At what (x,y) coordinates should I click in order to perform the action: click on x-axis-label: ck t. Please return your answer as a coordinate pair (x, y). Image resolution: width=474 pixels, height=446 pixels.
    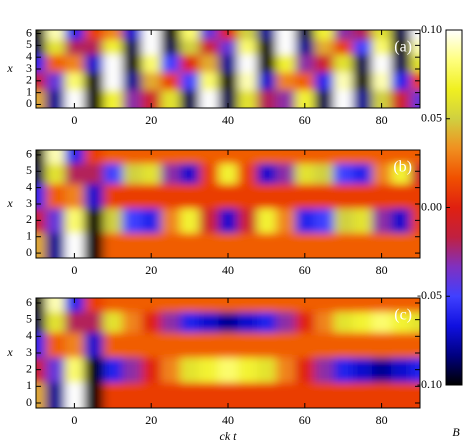
    Looking at the image, I should click on (229, 436).